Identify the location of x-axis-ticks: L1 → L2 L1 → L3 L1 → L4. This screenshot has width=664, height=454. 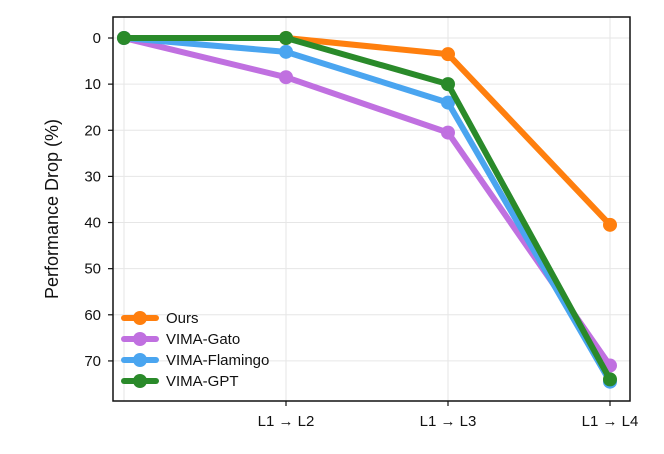
(448, 415).